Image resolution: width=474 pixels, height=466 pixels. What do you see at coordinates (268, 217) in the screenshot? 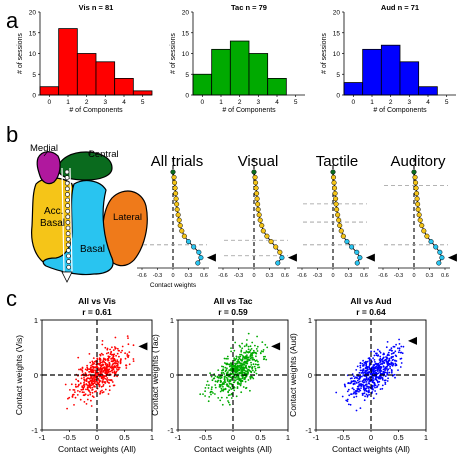
I see `profile-line` at bounding box center [268, 217].